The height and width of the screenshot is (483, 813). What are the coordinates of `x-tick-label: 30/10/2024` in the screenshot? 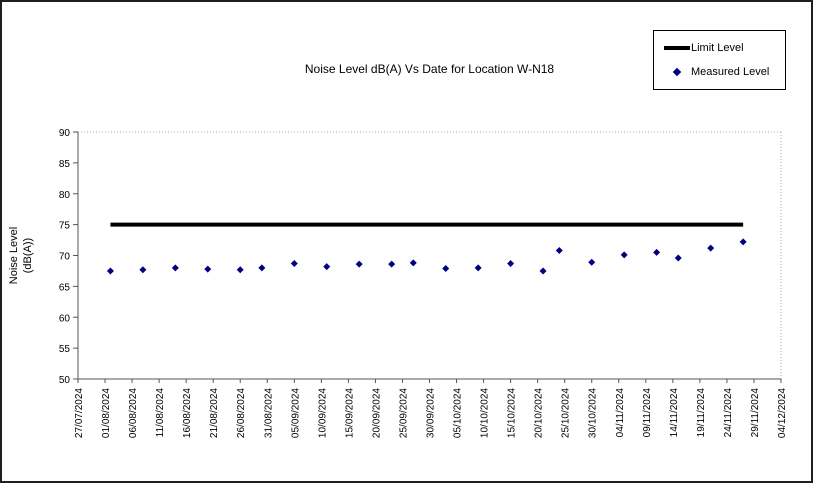 It's located at (593, 413).